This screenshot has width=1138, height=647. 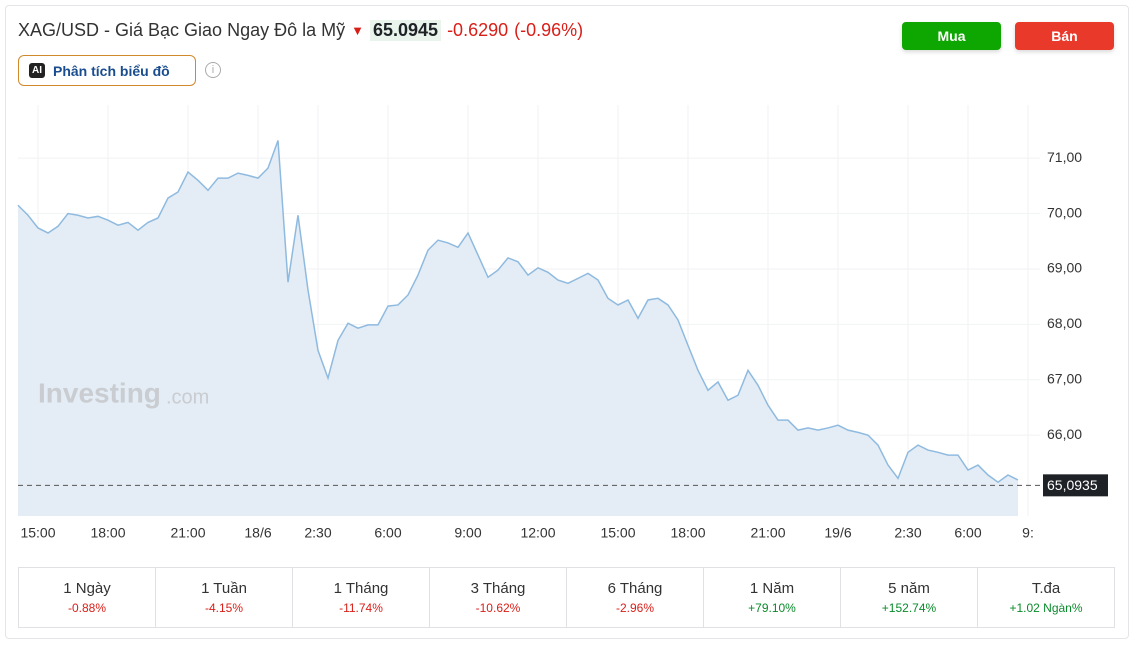 What do you see at coordinates (99, 392) in the screenshot?
I see `watermark-brand: Investing` at bounding box center [99, 392].